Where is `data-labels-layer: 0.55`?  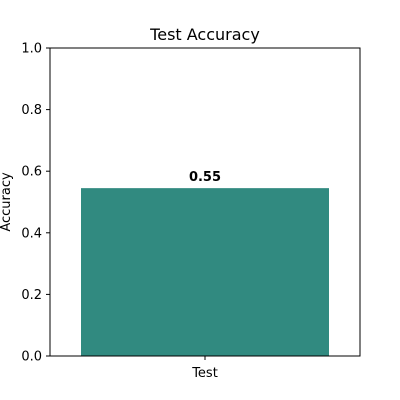
data-labels-layer: 0.55 is located at coordinates (205, 177).